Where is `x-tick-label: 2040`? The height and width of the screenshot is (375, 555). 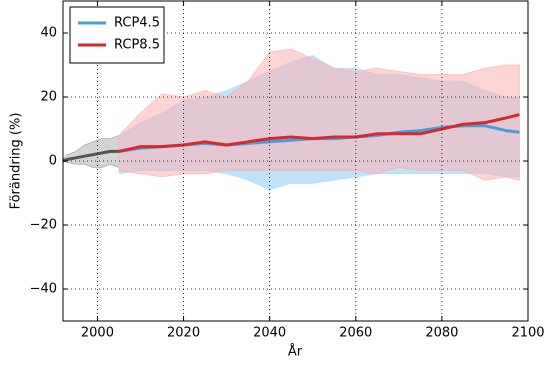
x-tick-label: 2040 is located at coordinates (269, 333).